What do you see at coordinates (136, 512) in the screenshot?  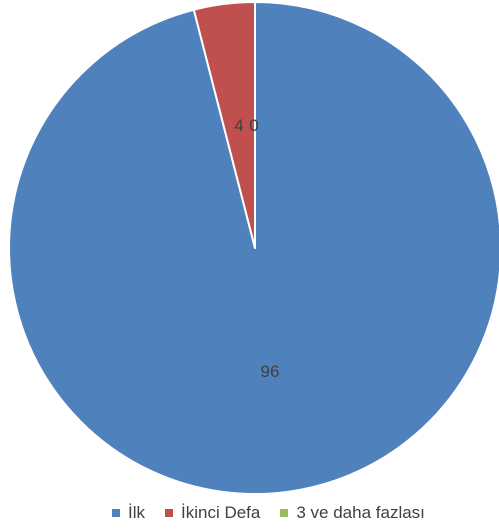 I see `legend-label-ilk: İlk` at bounding box center [136, 512].